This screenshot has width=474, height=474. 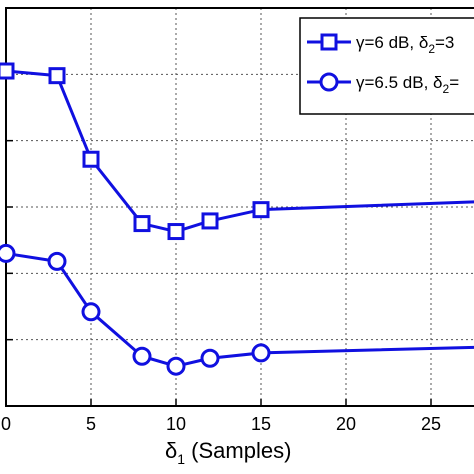 I want to click on legend-label-2-end: =, so click(x=454, y=82).